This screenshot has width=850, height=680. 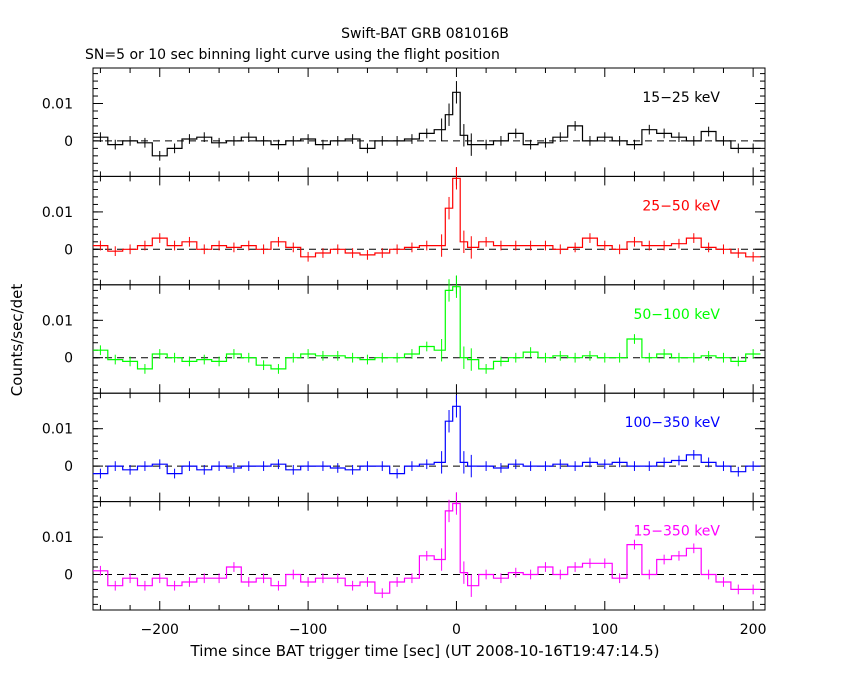 I want to click on x-tick-label: −100, so click(x=308, y=630).